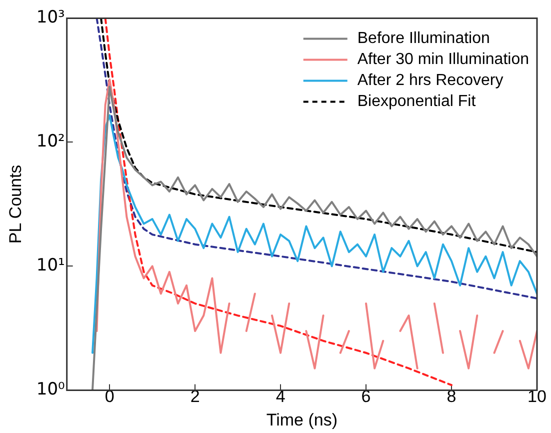 The height and width of the screenshot is (433, 551). I want to click on y-tick-label: 10¹, so click(50, 266).